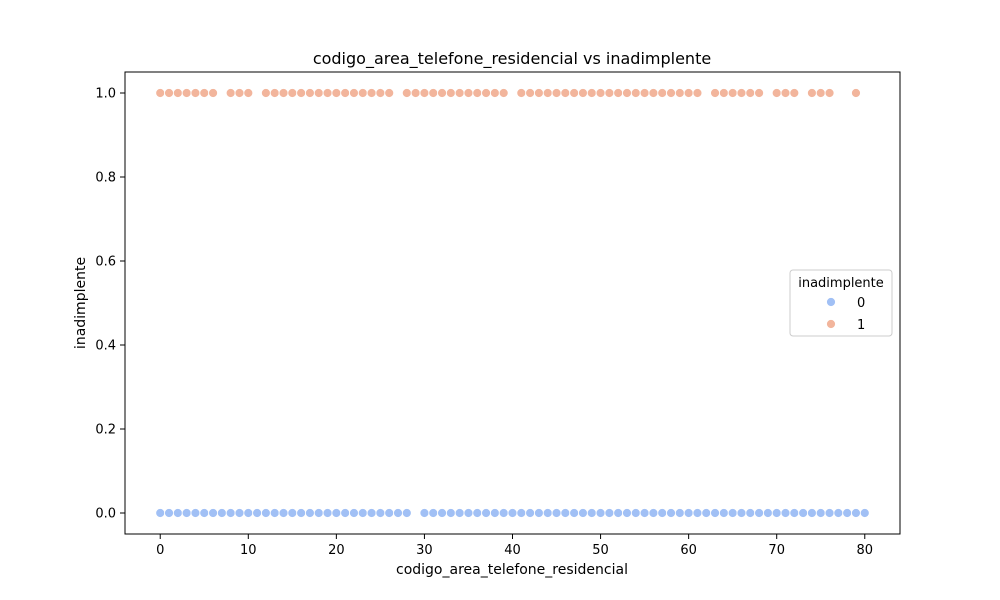 The image size is (1000, 600). I want to click on legend: inadimplente 0 1, so click(841, 303).